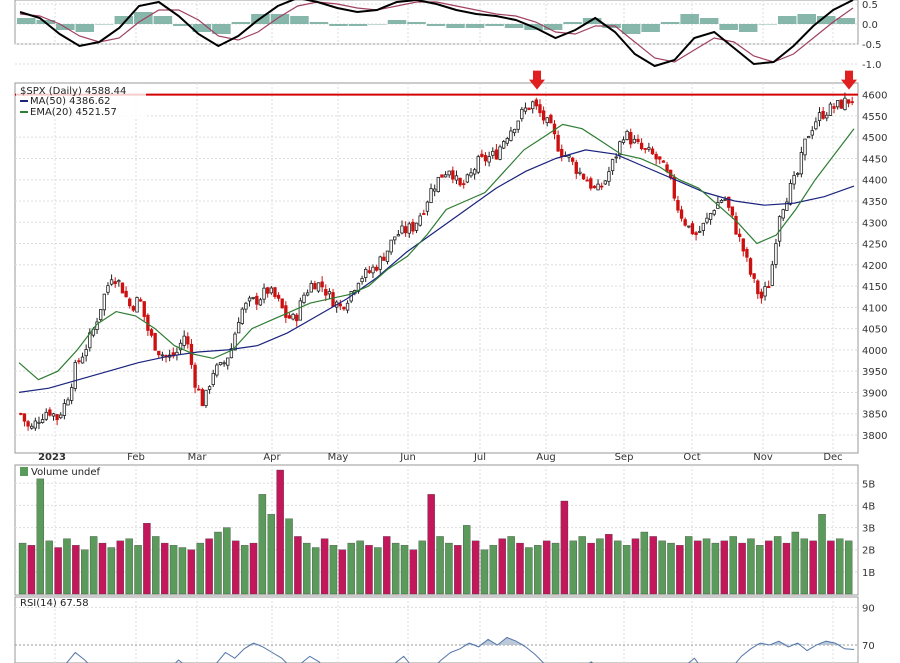 The height and width of the screenshot is (663, 900). Describe the element at coordinates (870, 5) in the screenshot. I see `macd-y-tick: 0.5` at that location.